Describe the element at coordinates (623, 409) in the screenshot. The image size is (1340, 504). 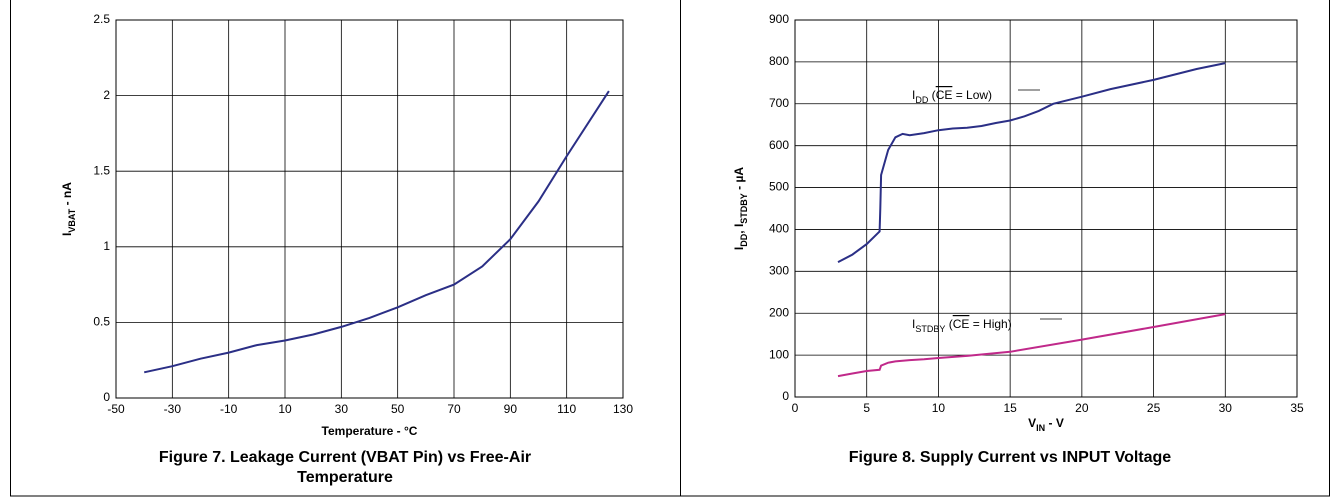
I see `x-tick-label: 130` at that location.